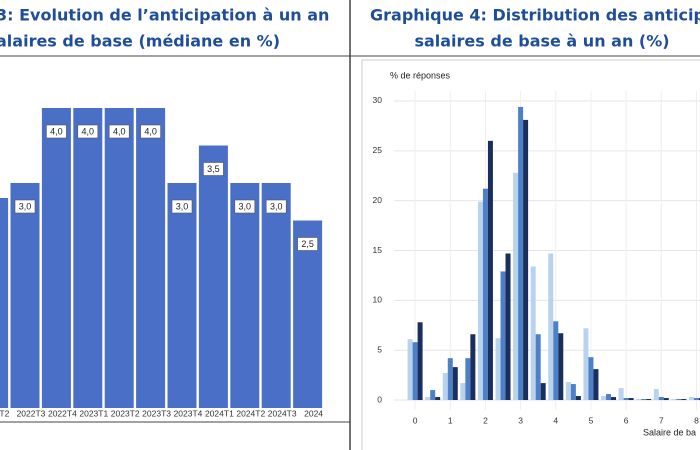 This screenshot has width=700, height=450. I want to click on x-tick-label: 5, so click(591, 420).